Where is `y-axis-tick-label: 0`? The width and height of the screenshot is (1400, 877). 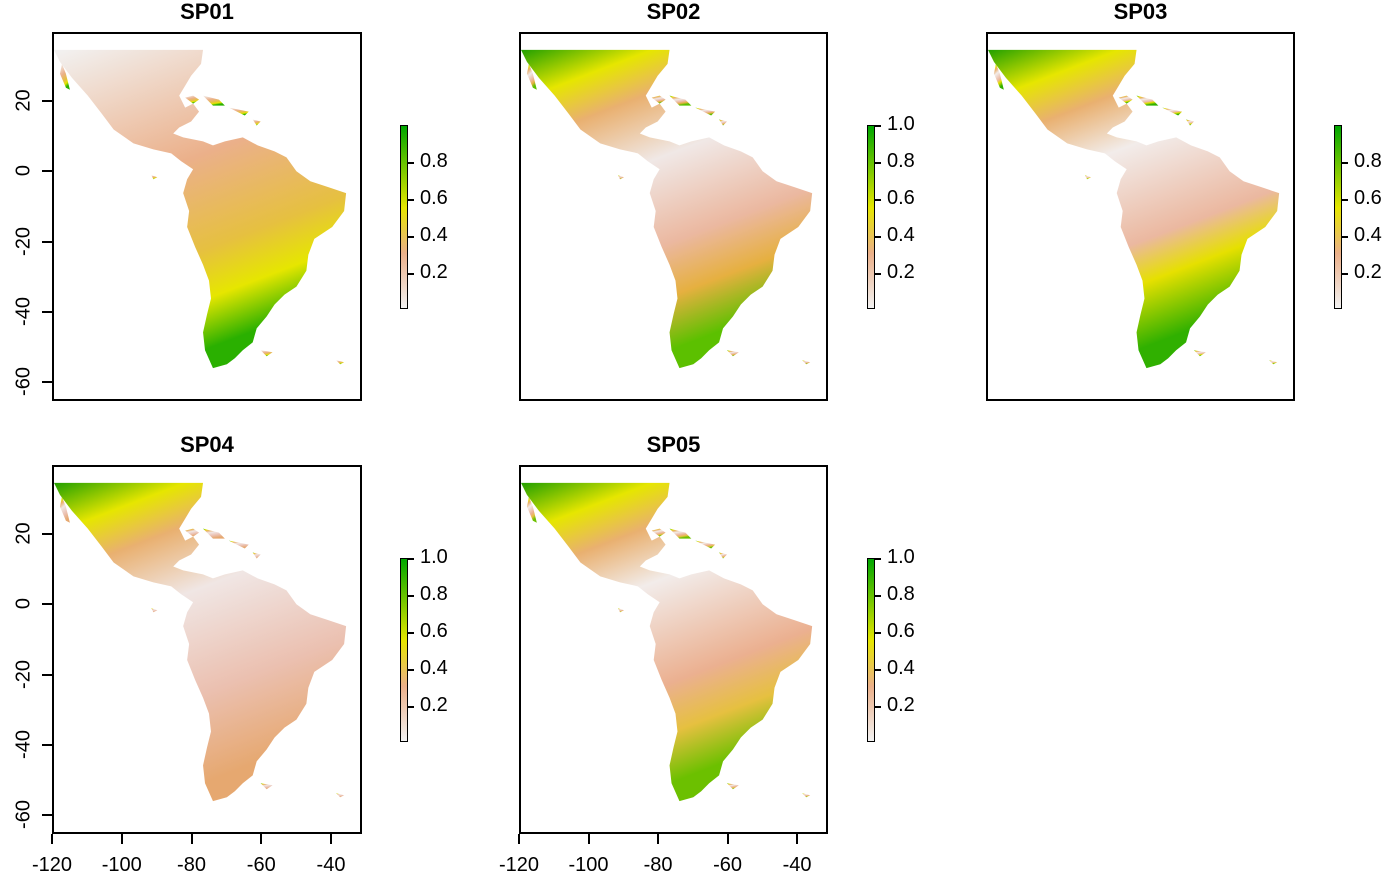
y-axis-tick-label: 0 is located at coordinates (23, 171).